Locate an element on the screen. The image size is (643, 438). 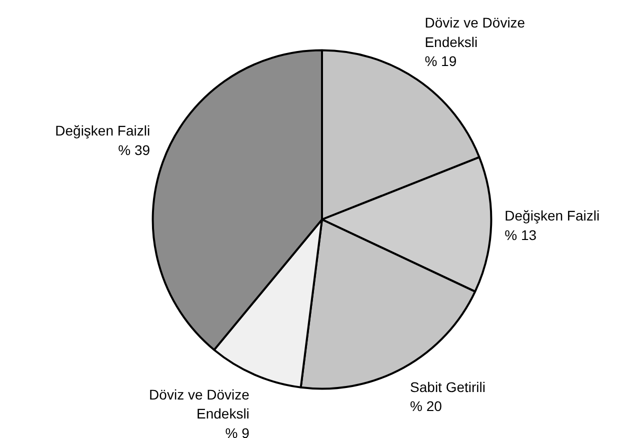
data-label: % 9 is located at coordinates (237, 431).